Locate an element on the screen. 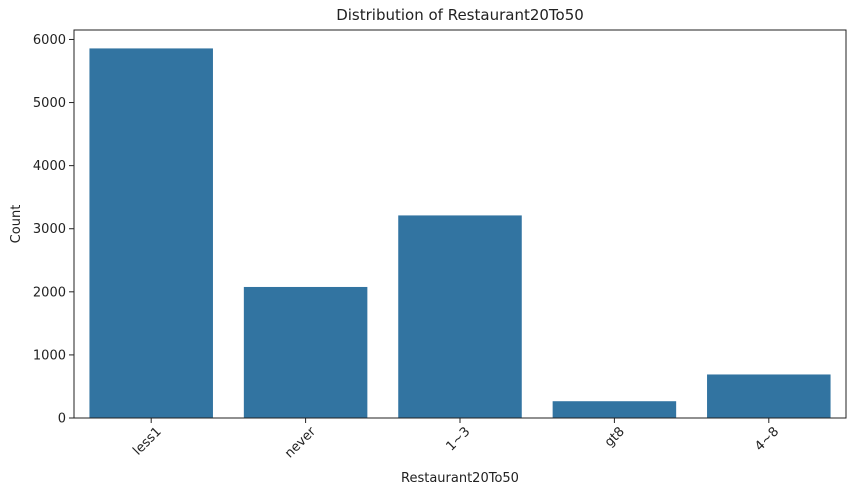  y-tick-label: 2000 is located at coordinates (49, 292).